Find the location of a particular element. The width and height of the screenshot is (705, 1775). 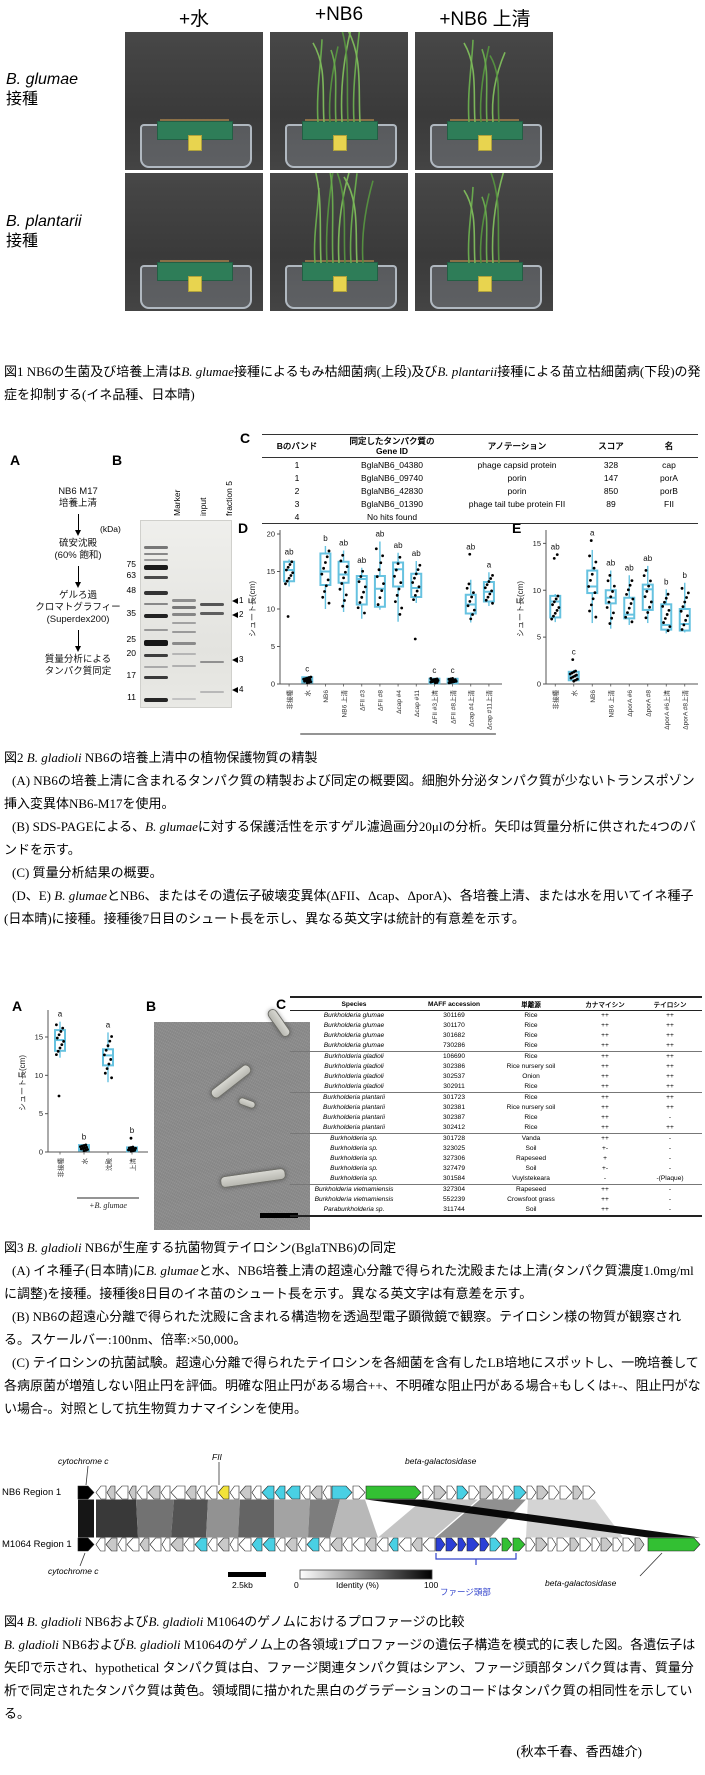

table-cell: 301169 is located at coordinates (454, 1015).